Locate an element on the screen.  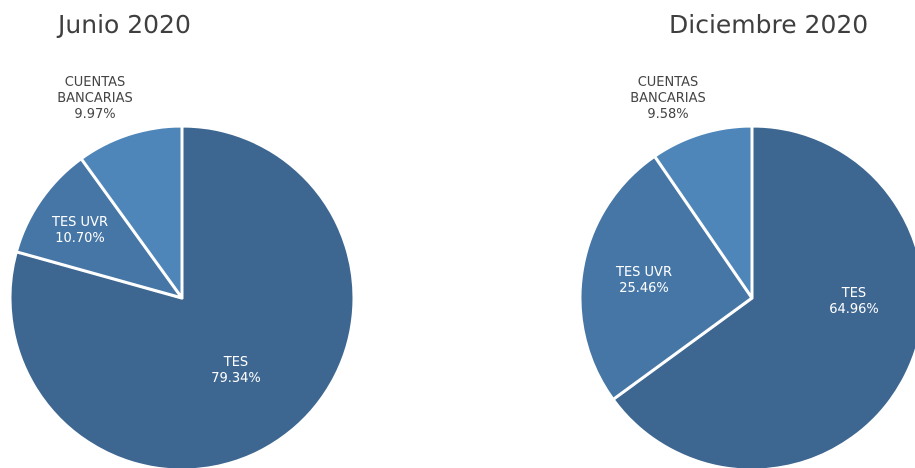
chart-title-diciembre: Diciembre 2020 is located at coordinates (769, 24).